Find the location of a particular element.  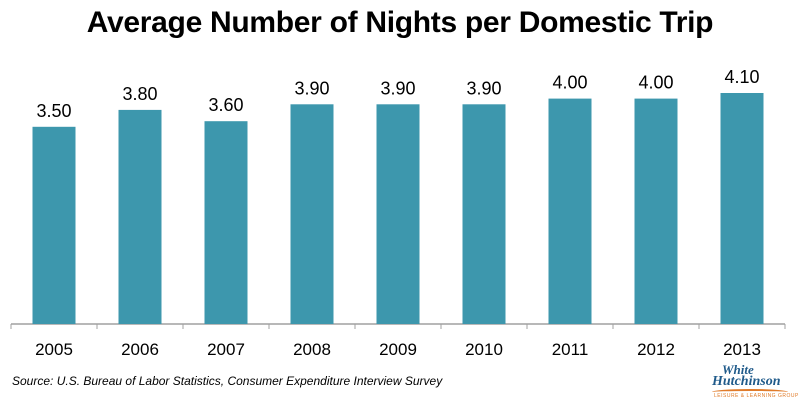

x-tick-label-2006: 2006 is located at coordinates (140, 349).